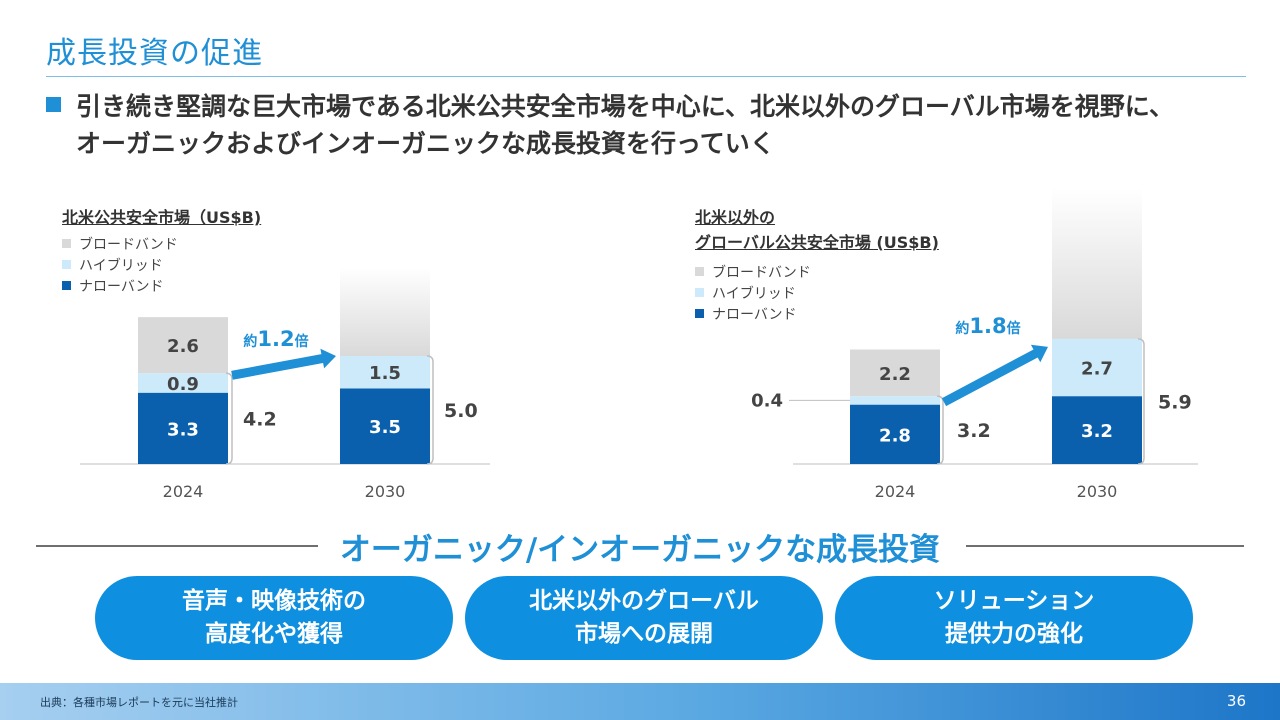  Describe the element at coordinates (139, 702) in the screenshot. I see `footer-source: 出典：各種市場レポートを元に当社推計` at that location.